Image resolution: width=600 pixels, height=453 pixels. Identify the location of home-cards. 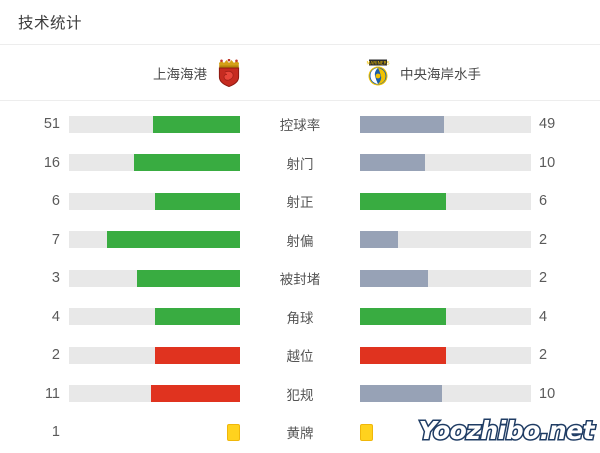
(154, 432).